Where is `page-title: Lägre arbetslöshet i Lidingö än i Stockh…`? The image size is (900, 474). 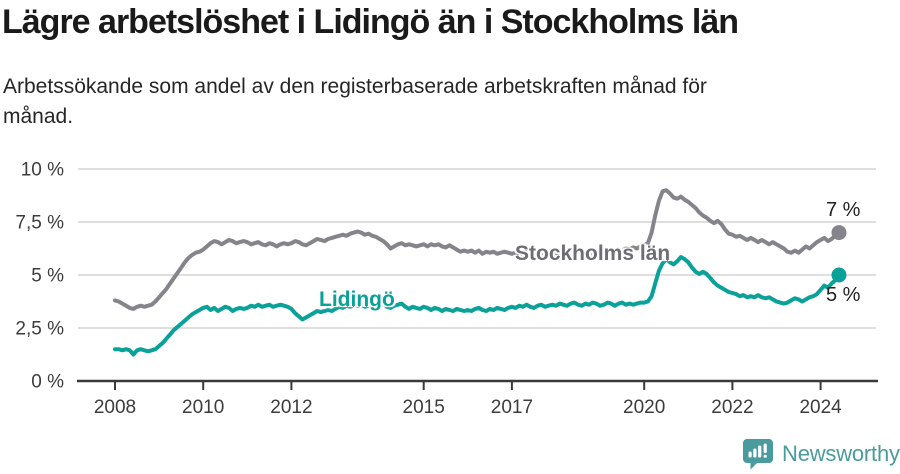 page-title: Lägre arbetslöshet i Lidingö än i Stockh… is located at coordinates (370, 22).